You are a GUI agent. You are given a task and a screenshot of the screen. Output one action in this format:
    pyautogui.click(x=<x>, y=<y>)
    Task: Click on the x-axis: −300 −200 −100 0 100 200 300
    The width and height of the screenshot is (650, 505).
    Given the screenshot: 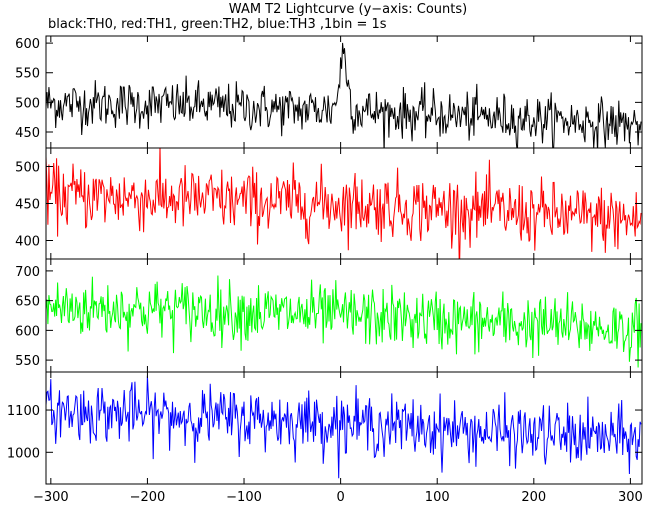 What is the action you would take?
    pyautogui.click(x=338, y=497)
    